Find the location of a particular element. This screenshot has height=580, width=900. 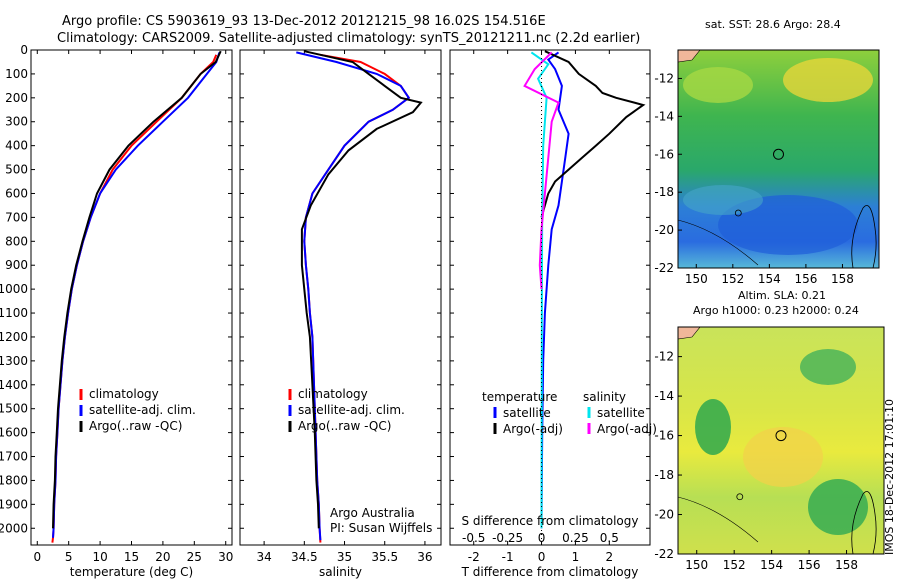

difference-xlabel: T difference from climatology is located at coordinates (550, 572).